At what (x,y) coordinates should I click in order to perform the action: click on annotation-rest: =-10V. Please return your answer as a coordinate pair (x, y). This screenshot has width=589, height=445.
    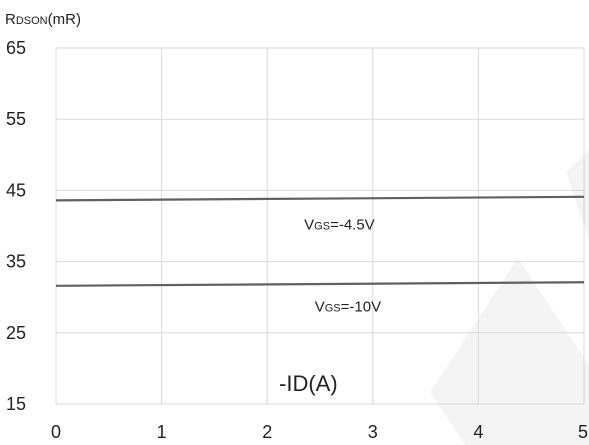
    Looking at the image, I should click on (361, 306).